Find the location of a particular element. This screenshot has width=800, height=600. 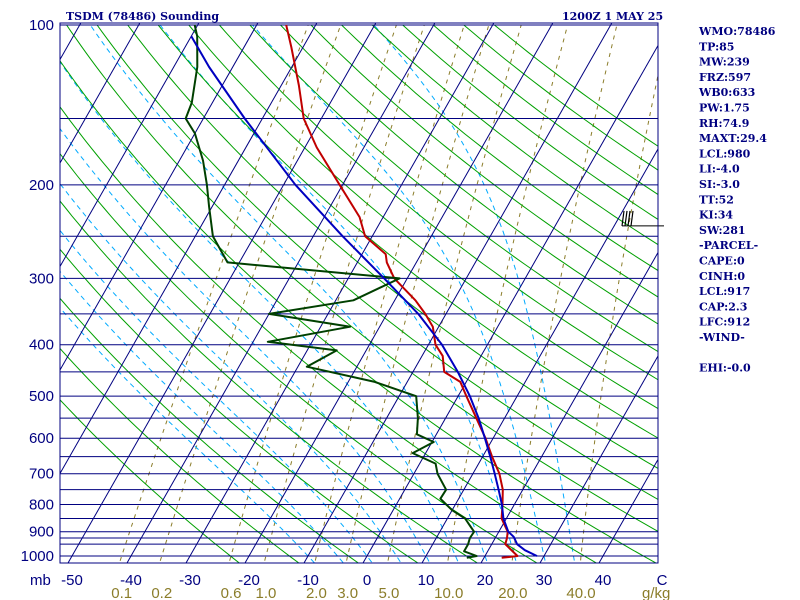

mixing-ratio-tick-3.0: 3.0 is located at coordinates (347, 592).